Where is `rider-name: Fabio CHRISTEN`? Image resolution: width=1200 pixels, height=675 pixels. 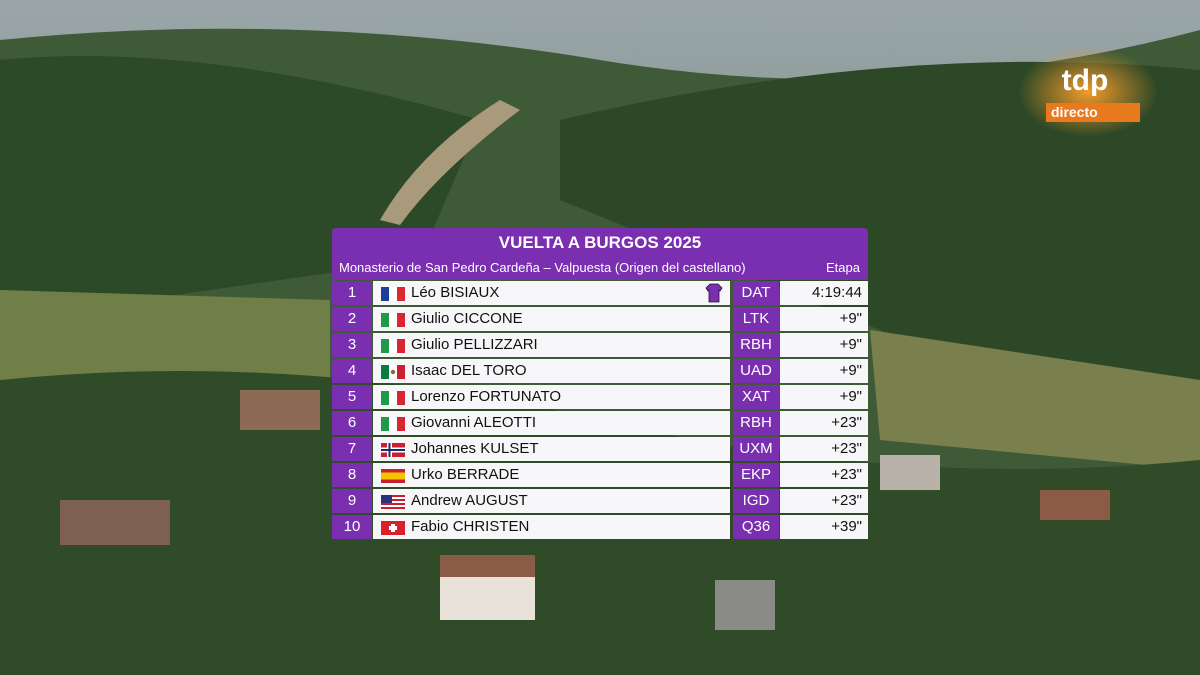
rider-name: Fabio CHRISTEN is located at coordinates (551, 527).